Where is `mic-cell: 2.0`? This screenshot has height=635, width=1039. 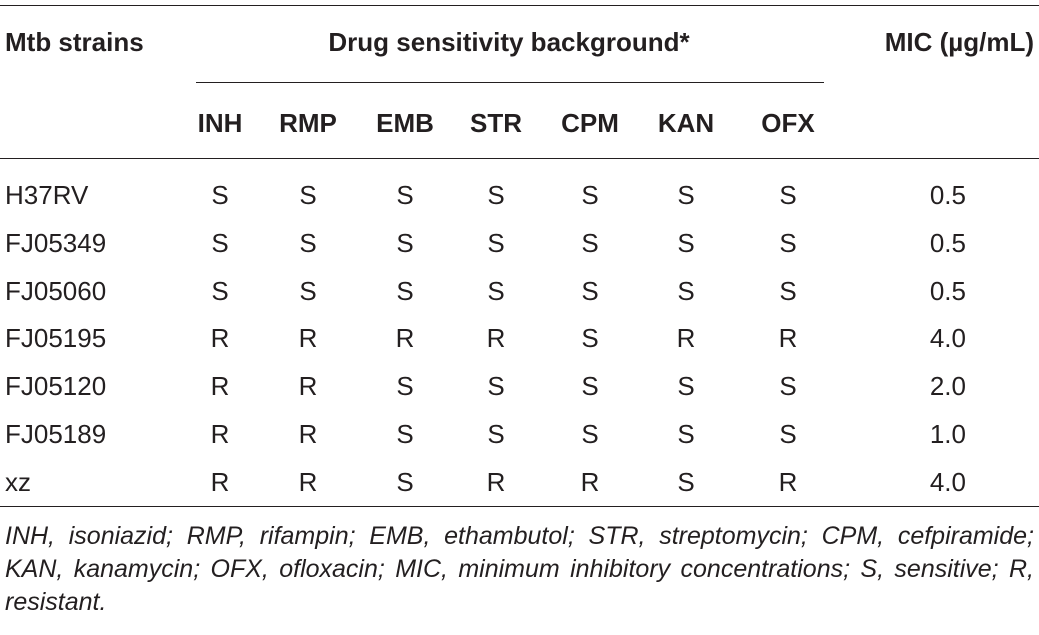
mic-cell: 2.0 is located at coordinates (947, 386).